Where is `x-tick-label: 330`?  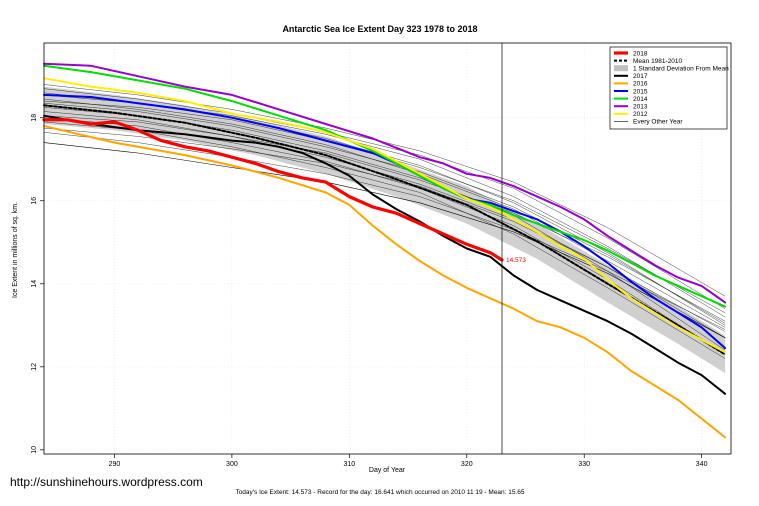 x-tick-label: 330 is located at coordinates (584, 464).